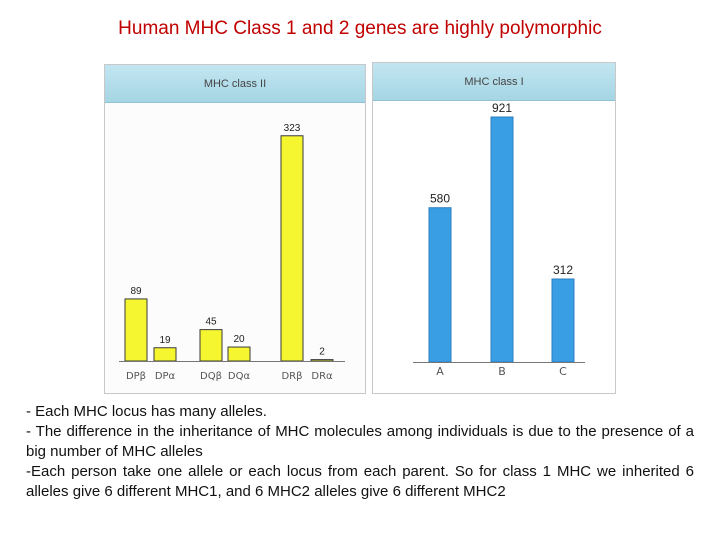 The height and width of the screenshot is (540, 720). I want to click on class-ii-value-label: 45, so click(211, 322).